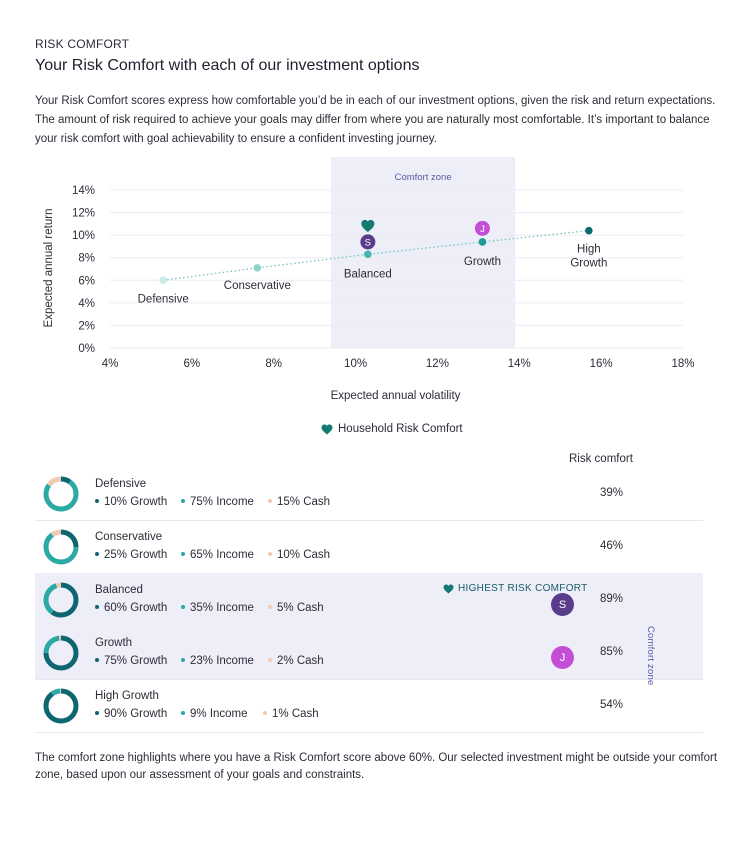 This screenshot has width=750, height=841. I want to click on fund-name: Growth, so click(114, 643).